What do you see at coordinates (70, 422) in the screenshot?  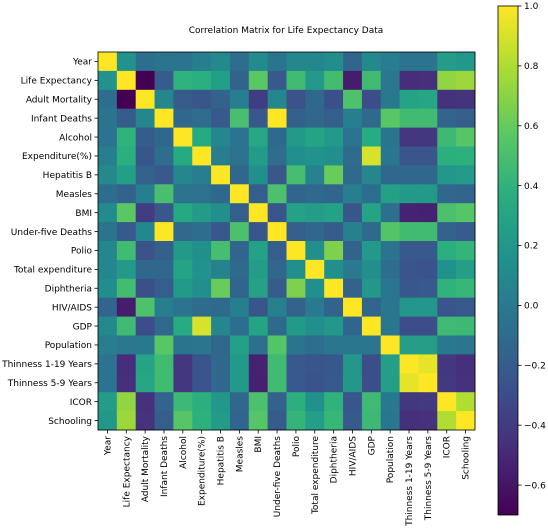 I see `y-tick-label: Schooling` at bounding box center [70, 422].